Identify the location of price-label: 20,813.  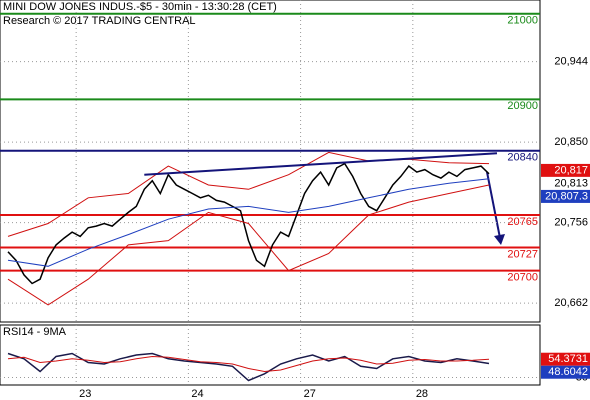
(571, 183).